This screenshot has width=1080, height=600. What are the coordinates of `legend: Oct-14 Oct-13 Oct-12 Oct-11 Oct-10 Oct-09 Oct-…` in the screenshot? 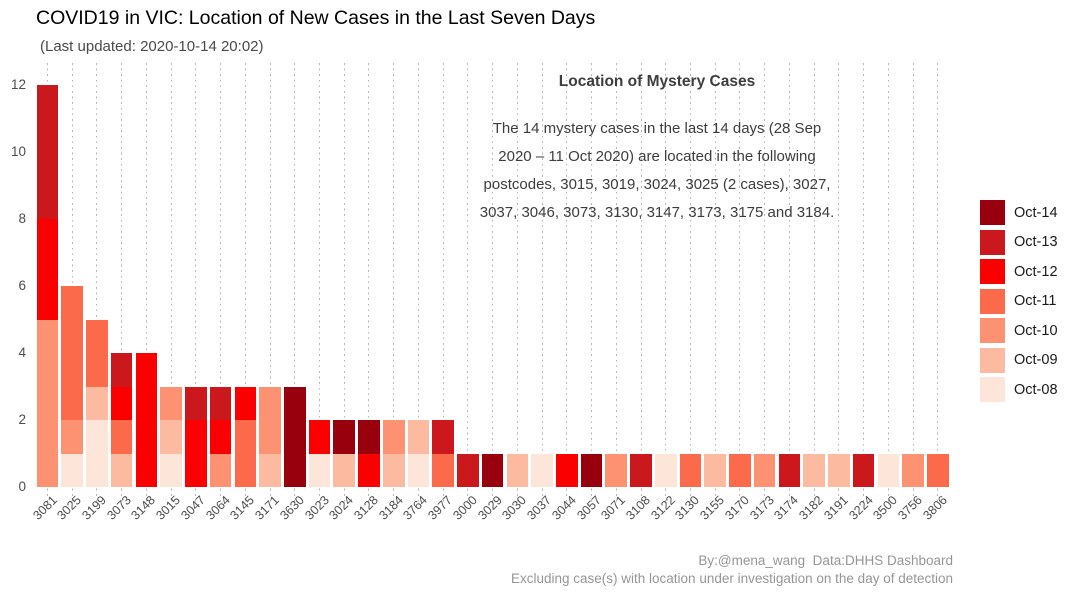 It's located at (1030, 306).